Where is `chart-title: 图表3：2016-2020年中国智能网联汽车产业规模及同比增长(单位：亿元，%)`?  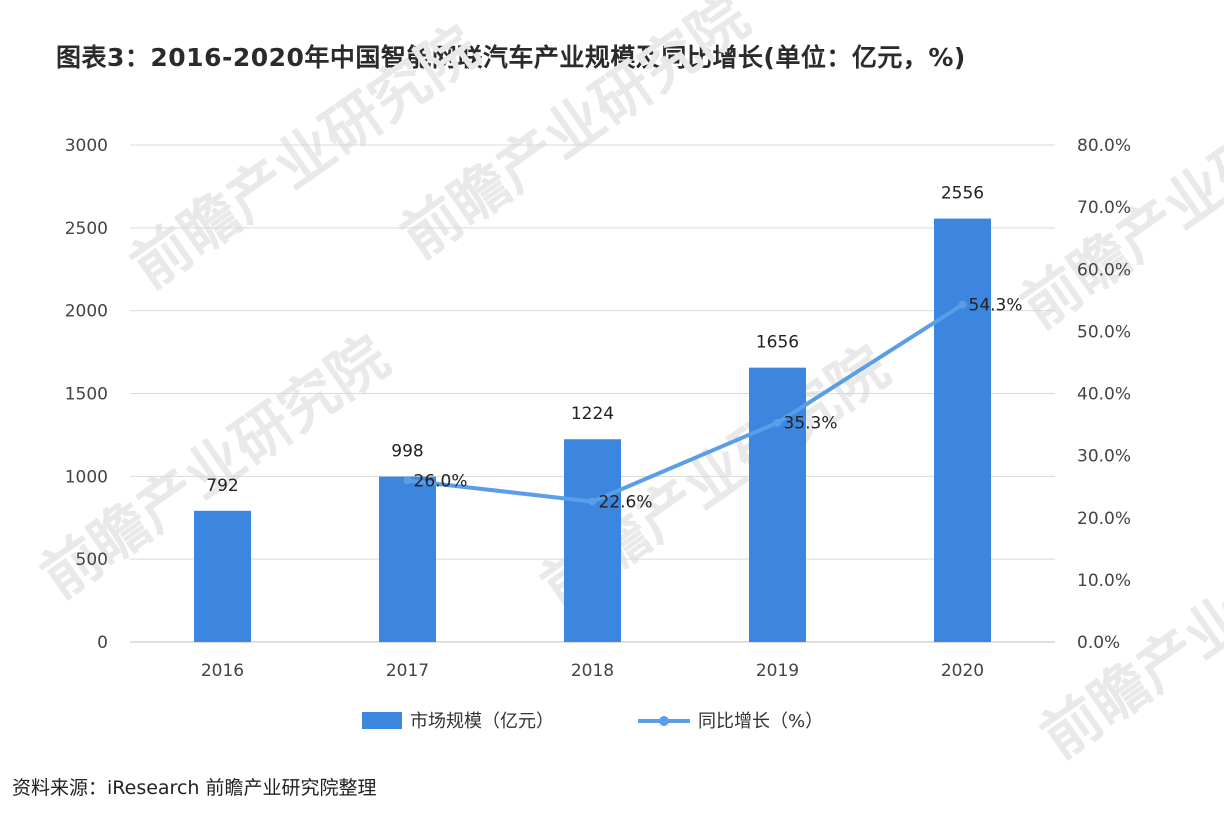
chart-title: 图表3：2016-2020年中国智能网联汽车产业规模及同比增长(单位：亿元，%) is located at coordinates (511, 57).